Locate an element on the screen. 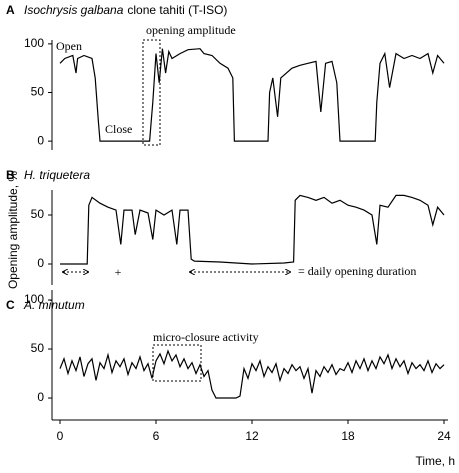  annotation: = daily opening duration is located at coordinates (357, 271).